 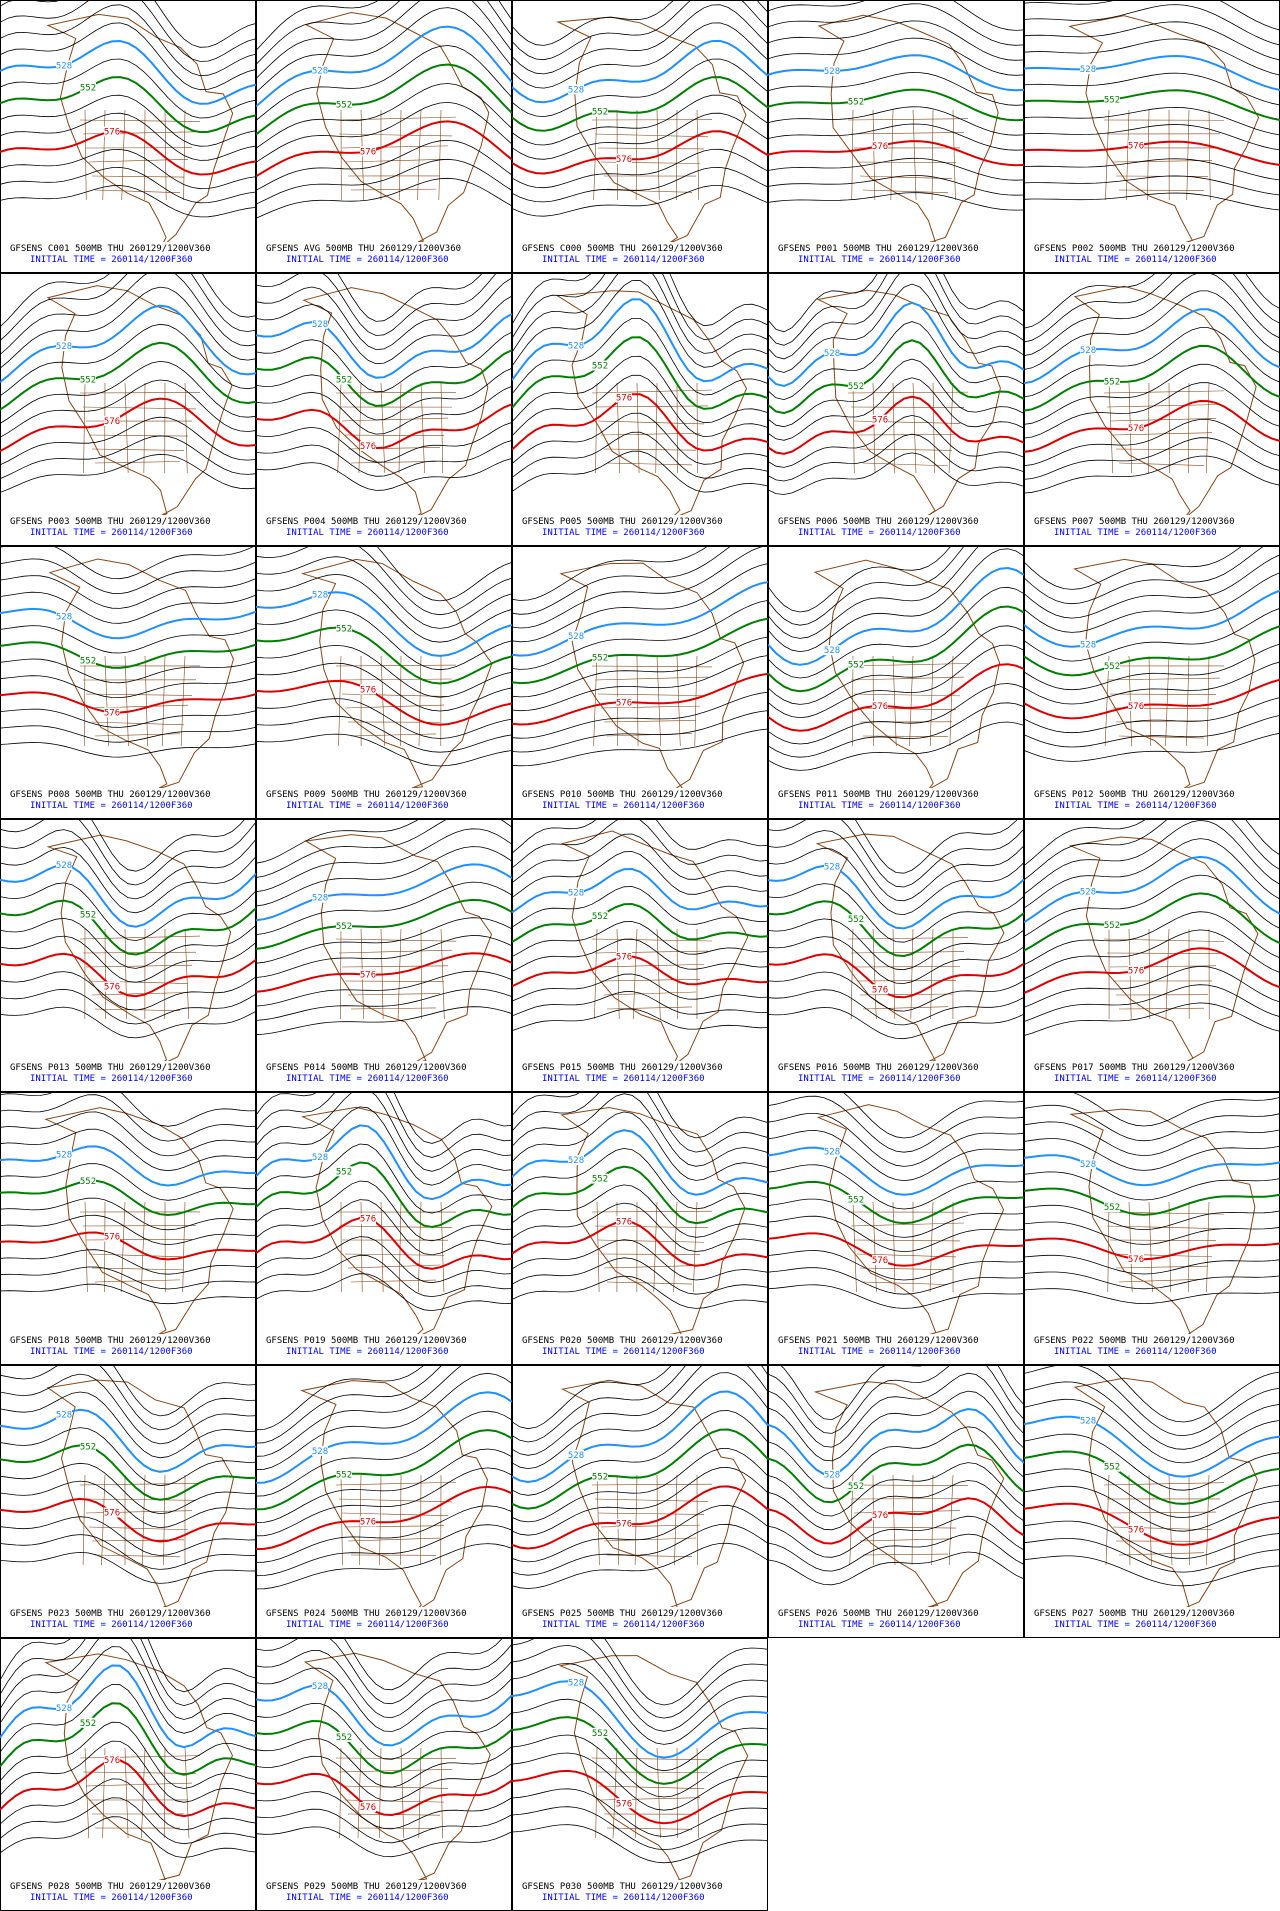 I want to click on contour-label: 576, so click(x=880, y=1516).